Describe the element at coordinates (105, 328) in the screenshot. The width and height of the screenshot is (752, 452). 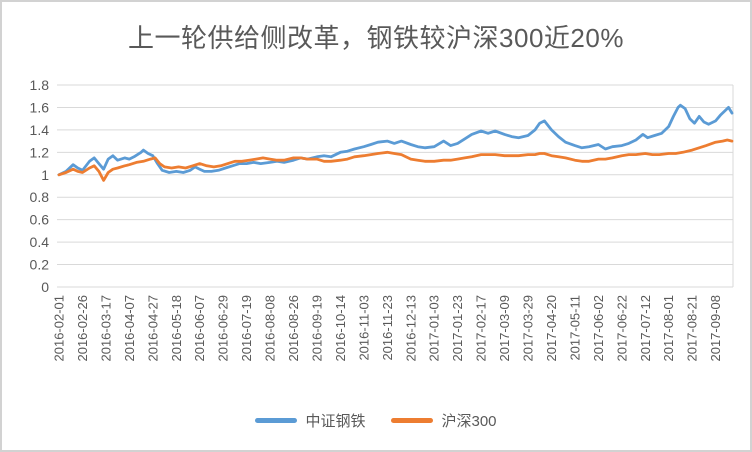
I see `x-tick-label: 2016-03-17` at that location.